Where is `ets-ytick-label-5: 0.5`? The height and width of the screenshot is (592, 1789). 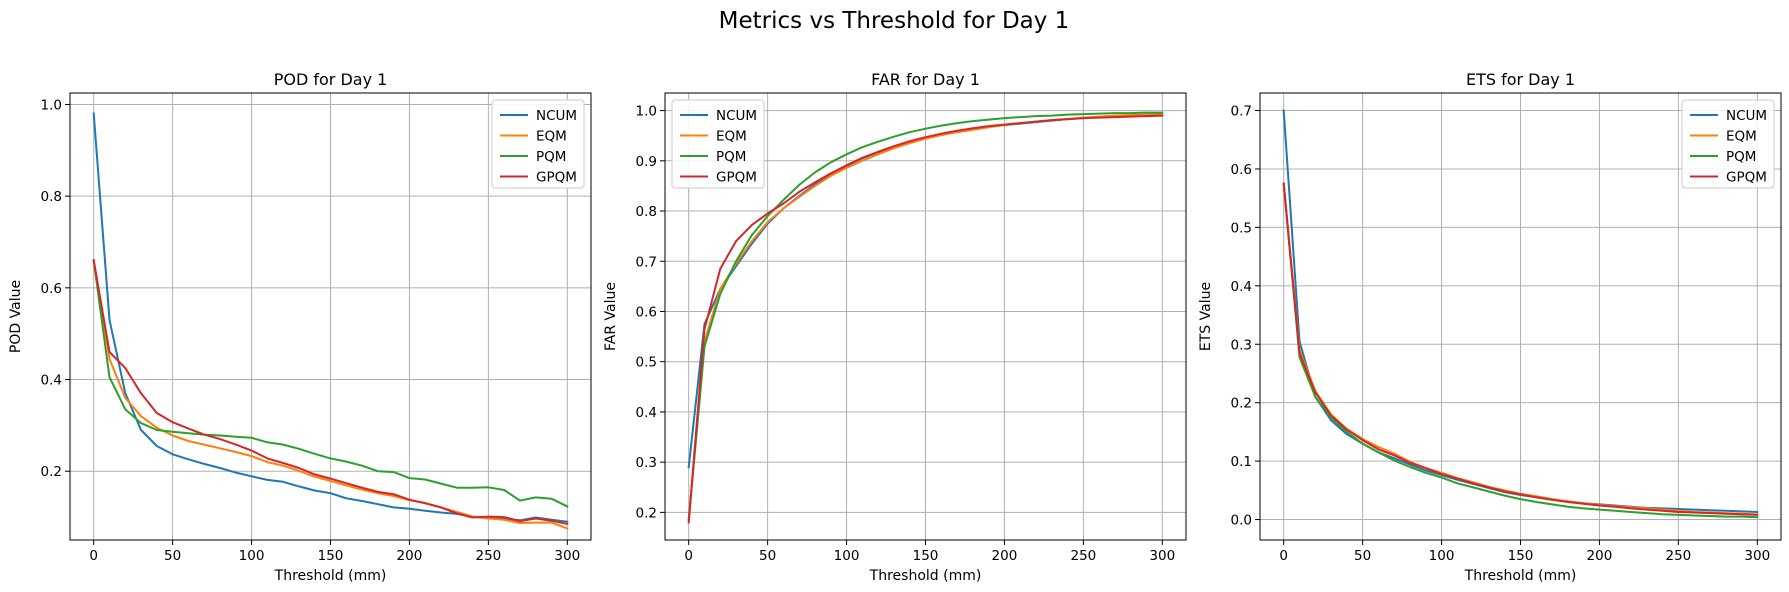 ets-ytick-label-5: 0.5 is located at coordinates (1241, 228).